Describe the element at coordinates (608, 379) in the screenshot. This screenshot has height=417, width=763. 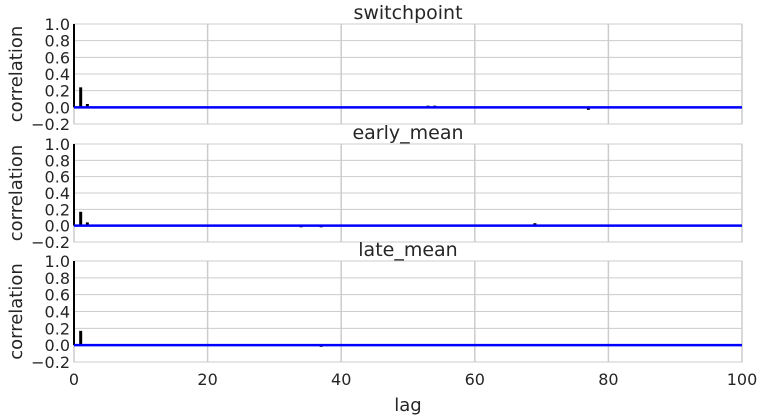
I see `x-tick-label: 80` at that location.